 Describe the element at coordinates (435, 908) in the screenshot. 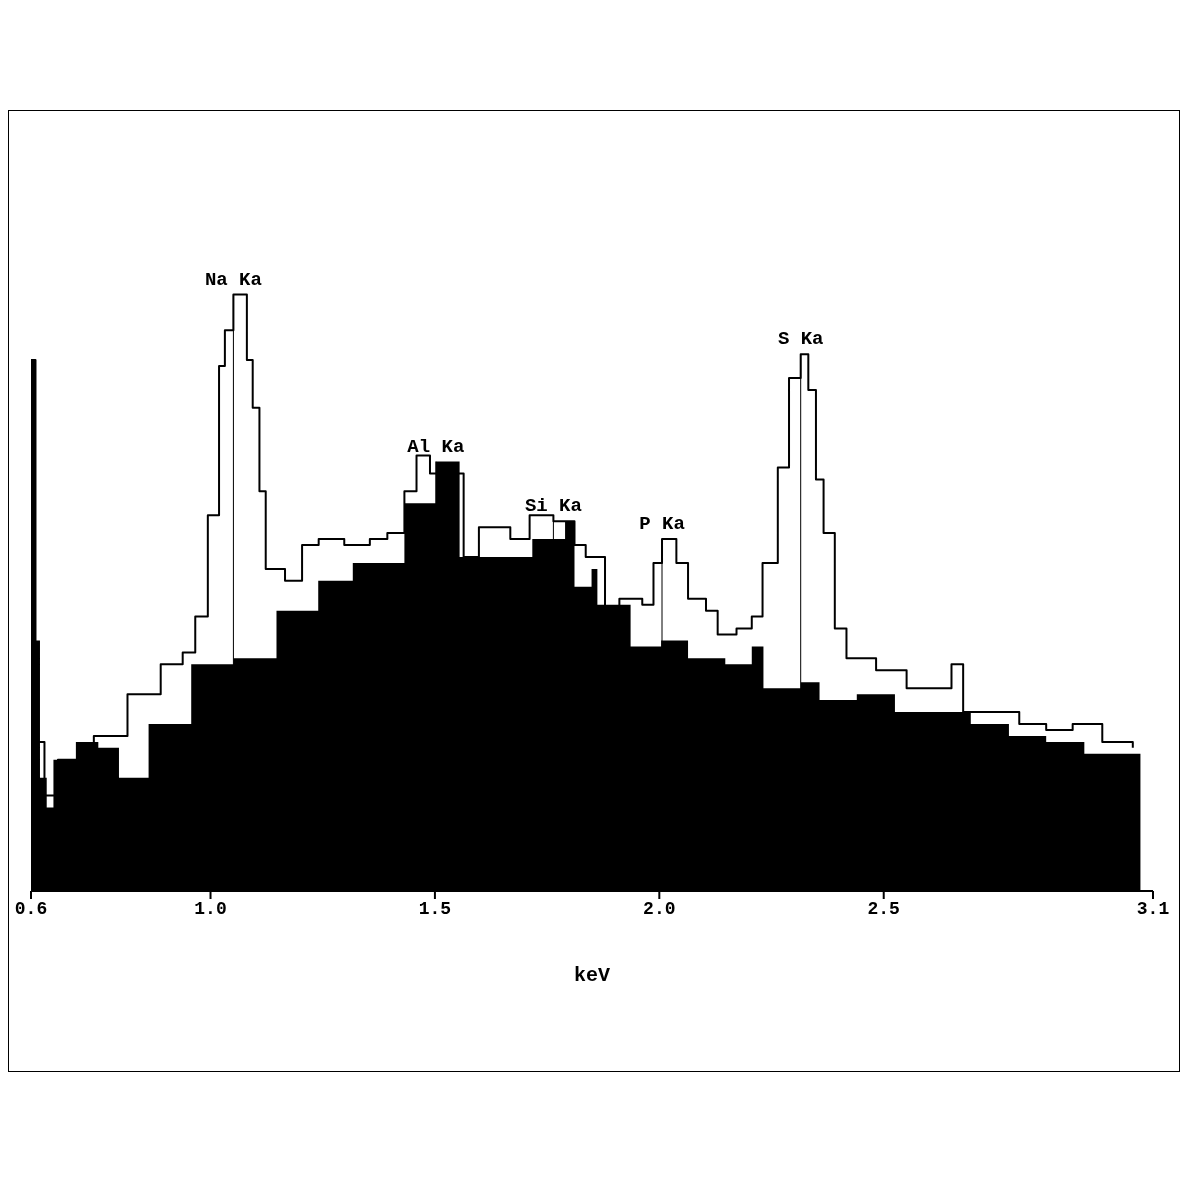

I see `x-tick-label: 1.5` at that location.